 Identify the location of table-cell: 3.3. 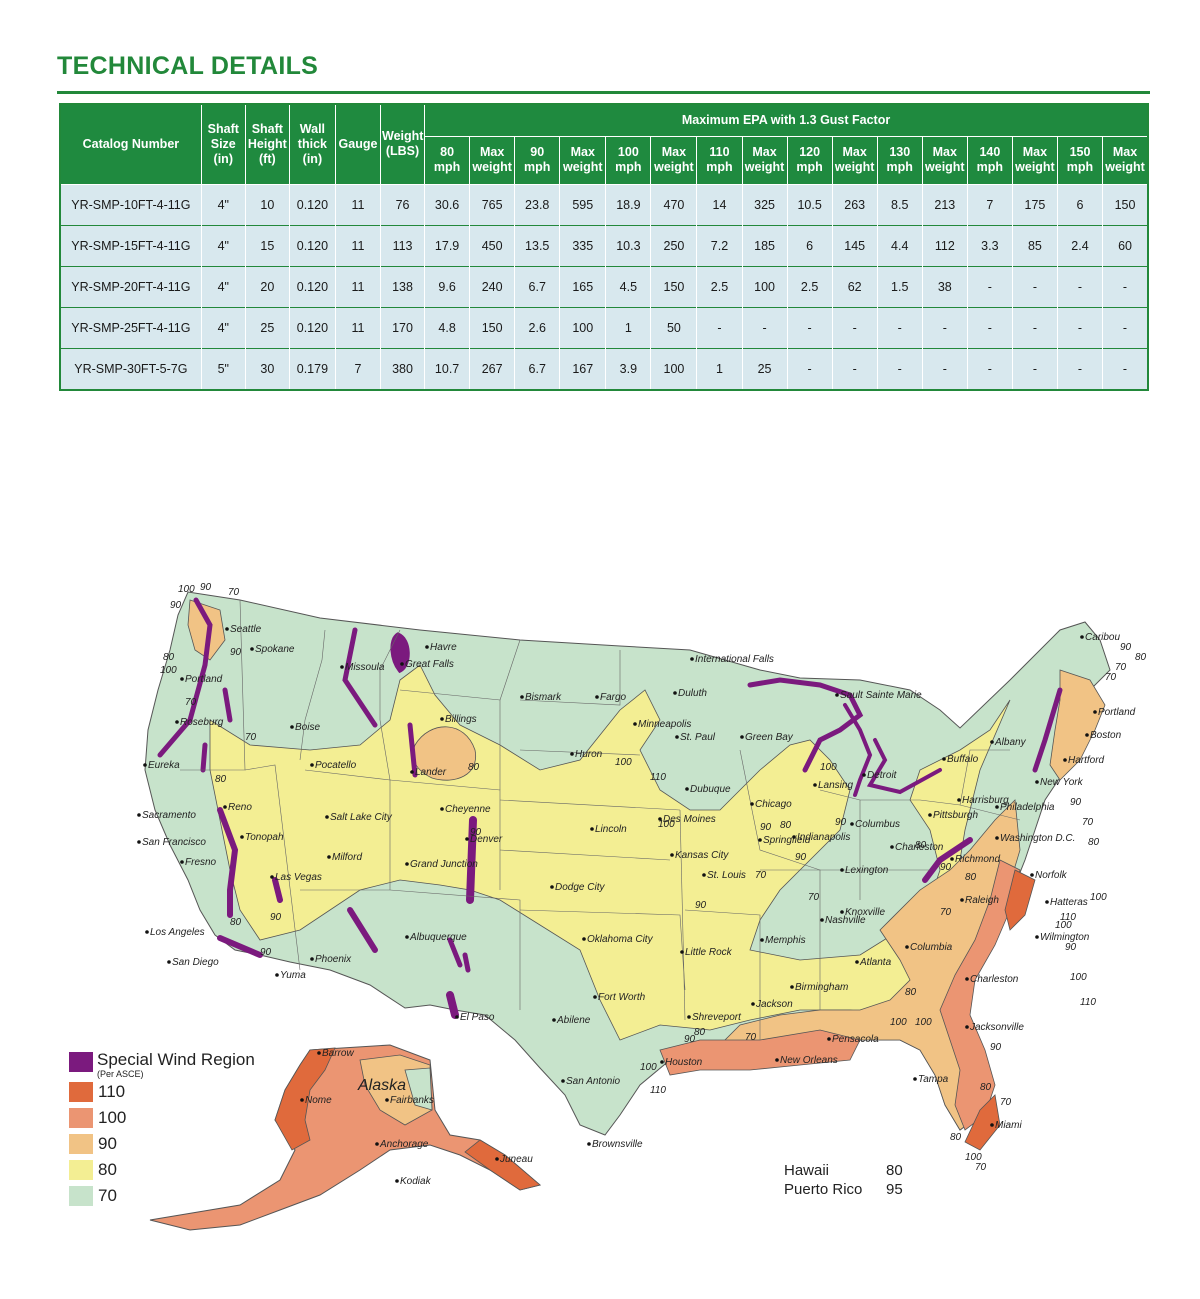
(989, 245).